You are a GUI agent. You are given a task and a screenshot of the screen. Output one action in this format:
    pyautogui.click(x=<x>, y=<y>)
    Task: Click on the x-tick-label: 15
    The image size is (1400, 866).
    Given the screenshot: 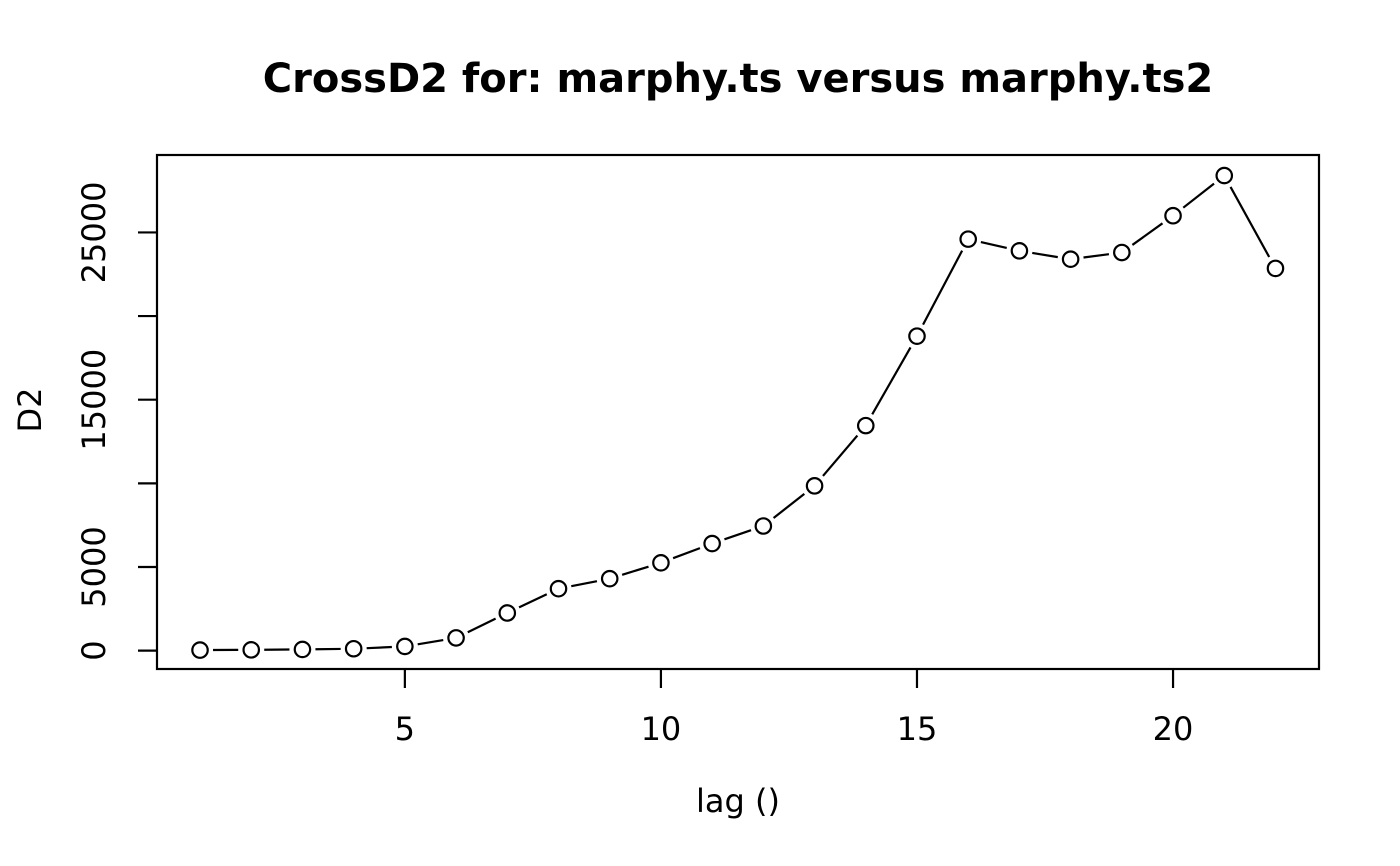 What is the action you would take?
    pyautogui.click(x=917, y=729)
    